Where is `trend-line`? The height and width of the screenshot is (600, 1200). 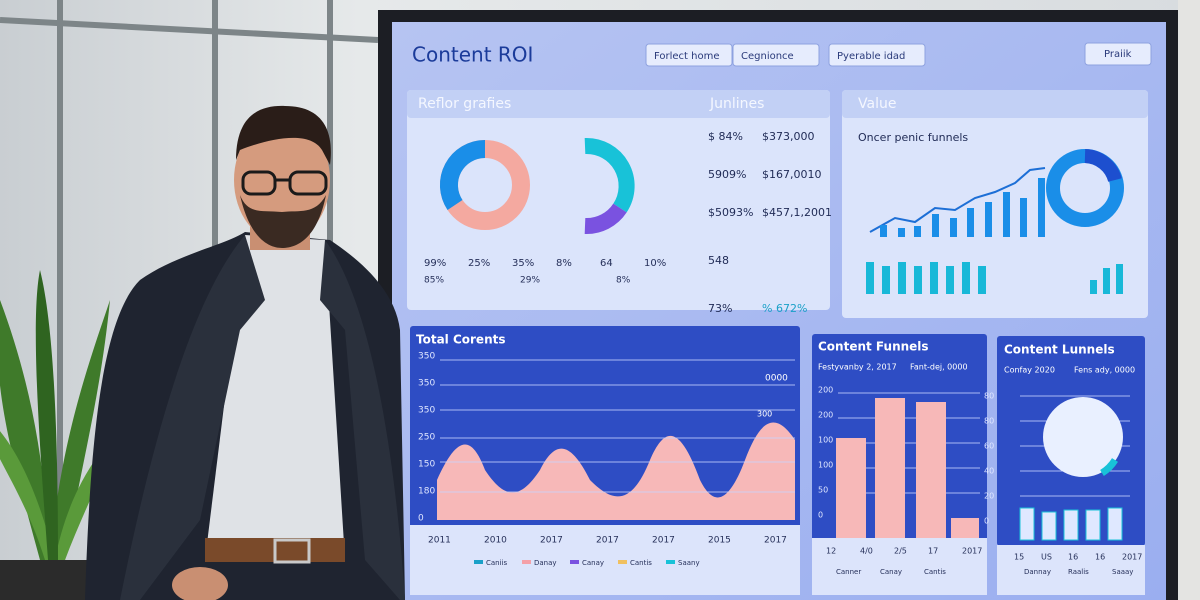 trend-line is located at coordinates (957, 200).